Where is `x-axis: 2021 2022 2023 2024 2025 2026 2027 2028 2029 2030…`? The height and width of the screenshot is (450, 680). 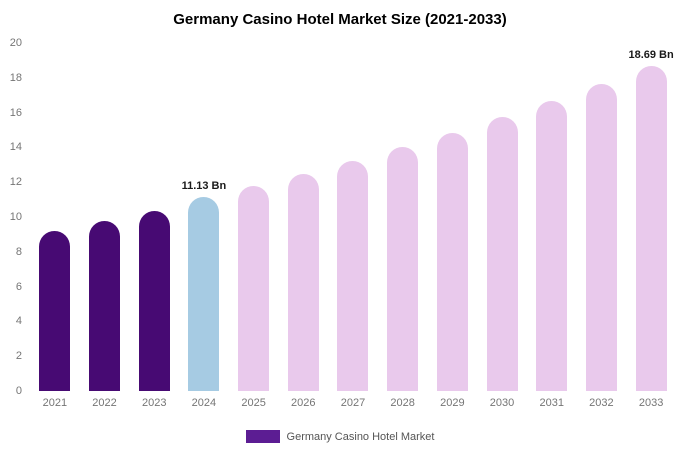
x-axis: 2021 2022 2023 2024 2025 2026 2027 2028 2029 2030… is located at coordinates (353, 403).